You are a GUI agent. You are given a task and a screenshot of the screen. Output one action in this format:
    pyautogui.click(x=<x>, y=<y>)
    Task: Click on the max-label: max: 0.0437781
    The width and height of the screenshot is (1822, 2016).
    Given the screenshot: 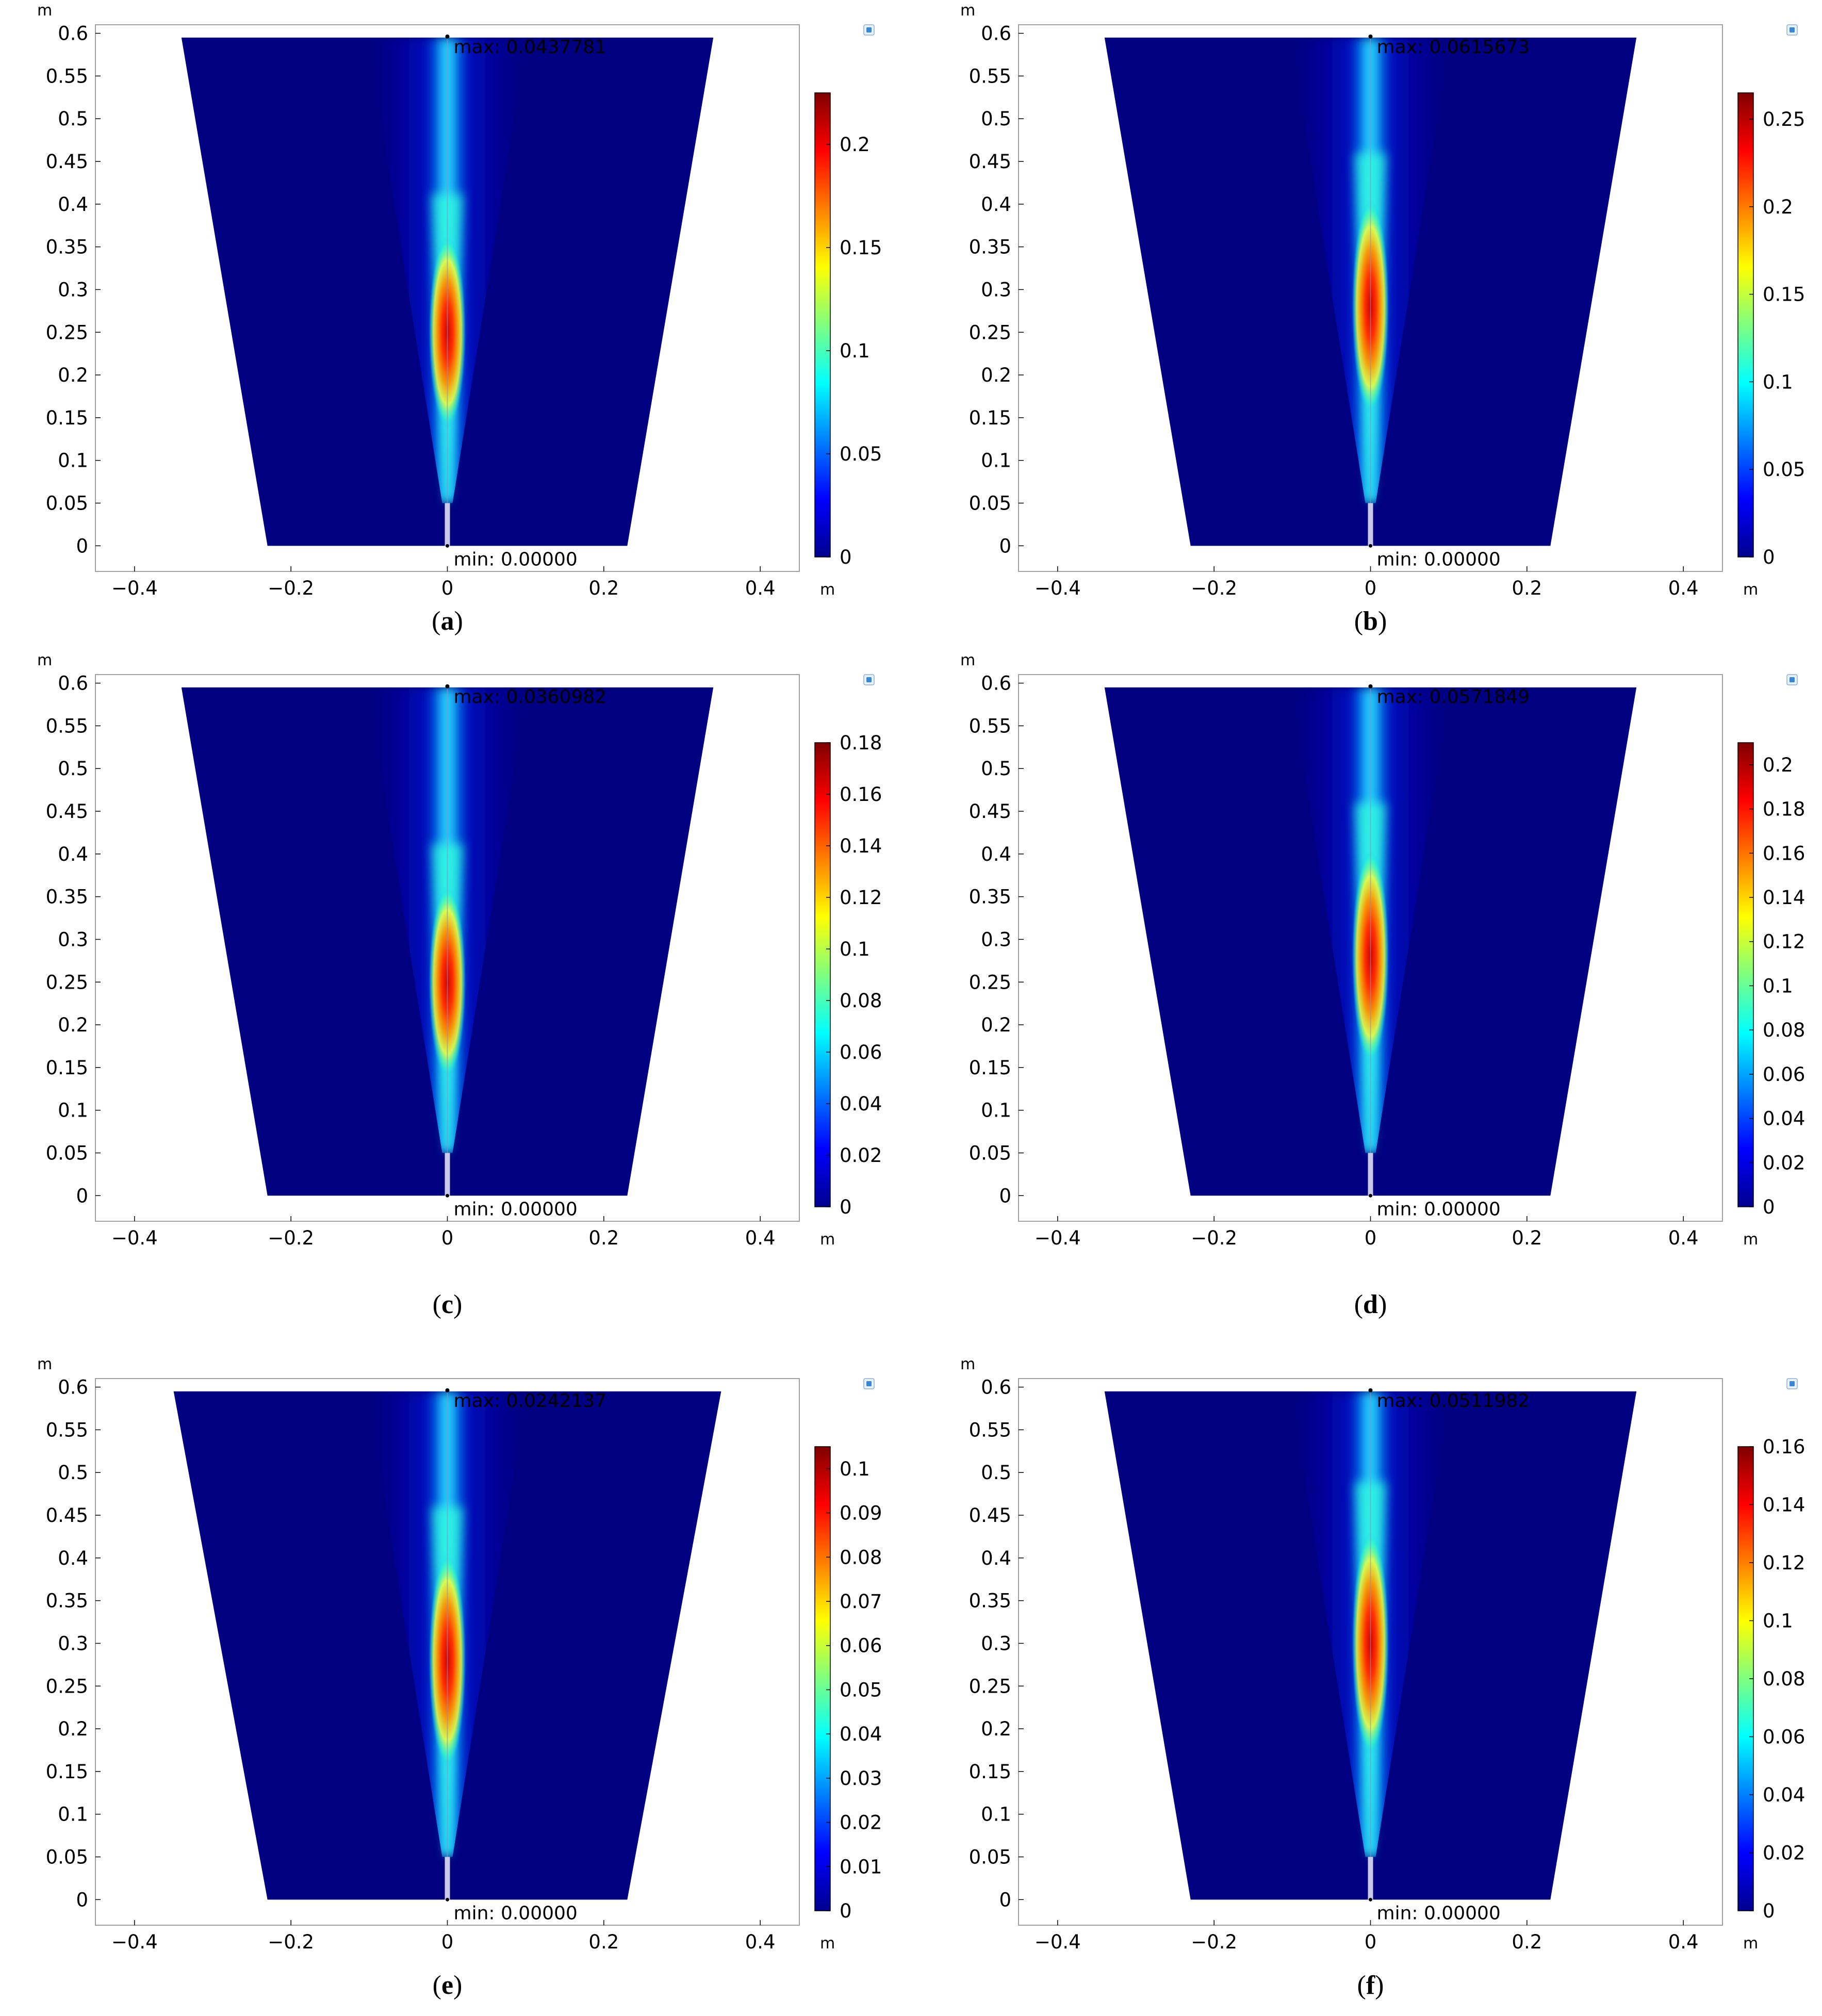 What is the action you would take?
    pyautogui.click(x=530, y=47)
    